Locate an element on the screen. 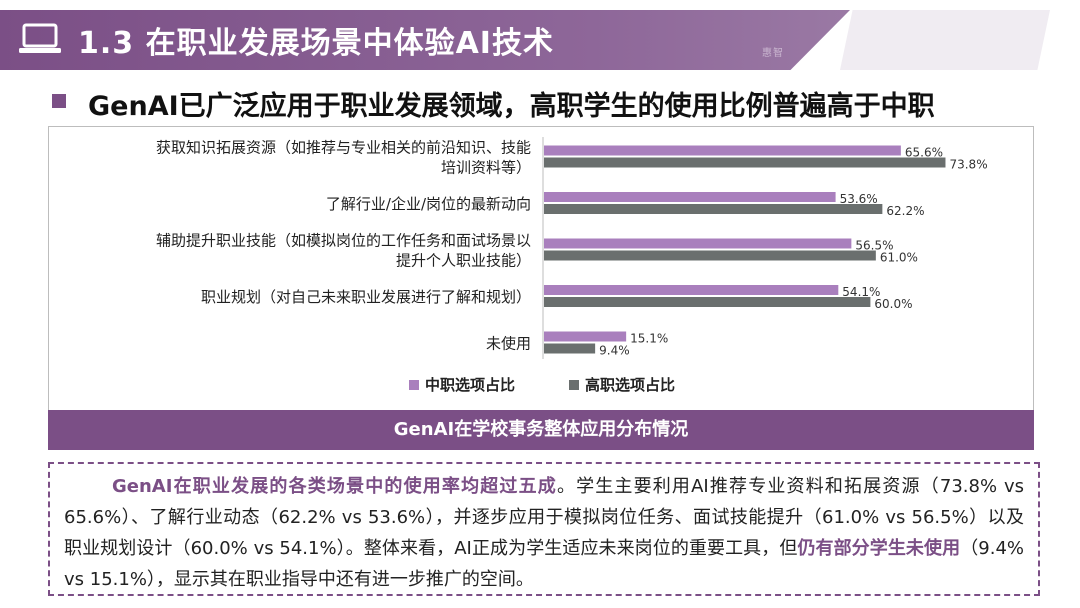 This screenshot has width=1080, height=608. category-label: 了解行业/企业/岗位的最新动向 is located at coordinates (428, 204).